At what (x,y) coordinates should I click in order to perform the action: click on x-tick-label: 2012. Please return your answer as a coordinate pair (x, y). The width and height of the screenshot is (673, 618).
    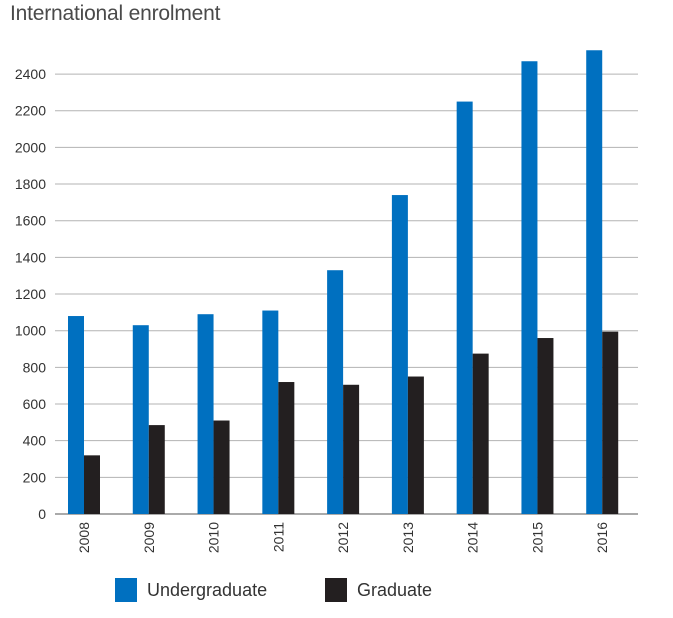
    Looking at the image, I should click on (343, 537).